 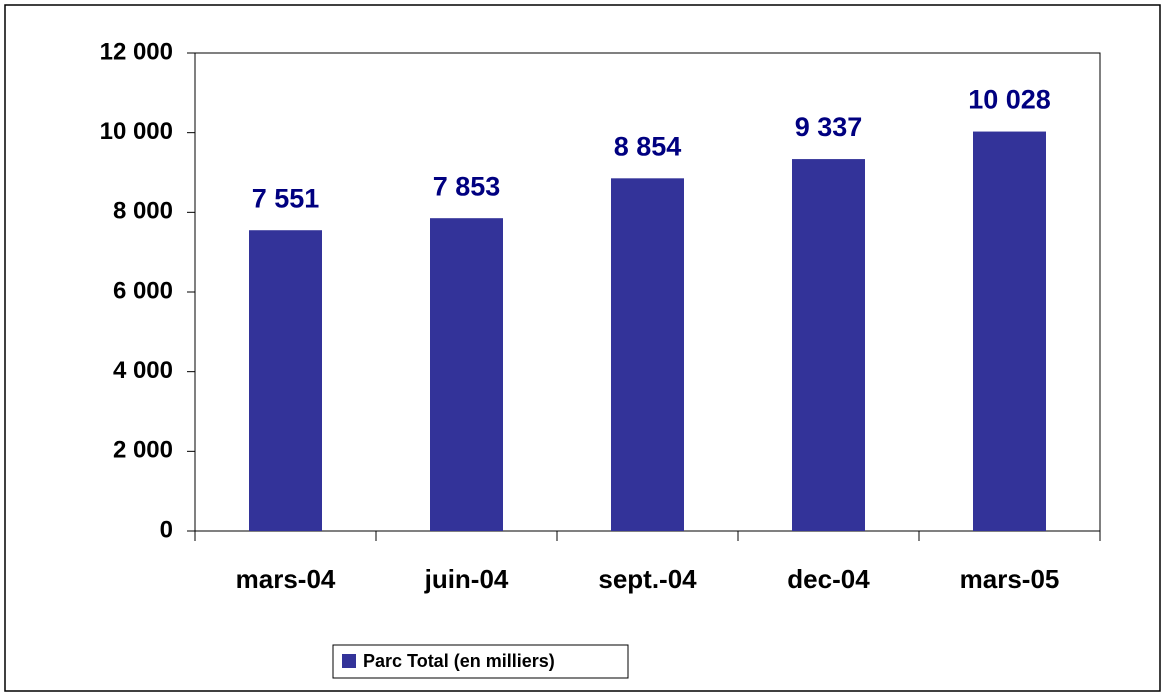 I want to click on x-tick-label: mars-05, so click(x=1010, y=579).